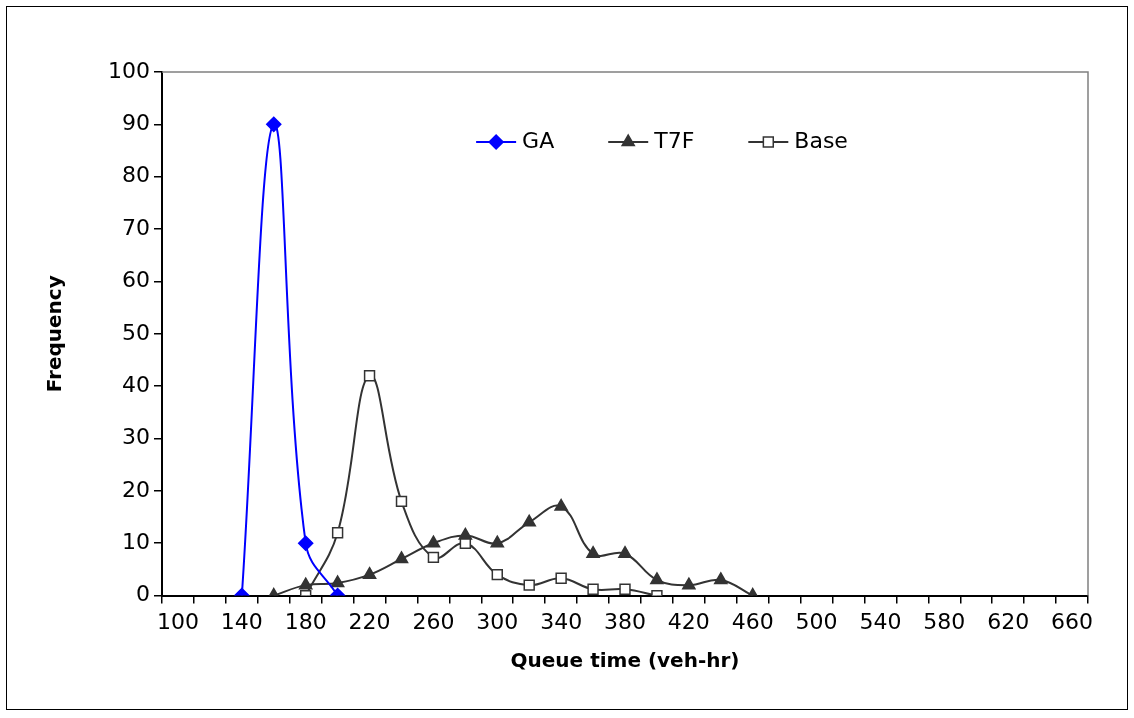 The height and width of the screenshot is (718, 1134). I want to click on x-tick-label: 340, so click(561, 621).